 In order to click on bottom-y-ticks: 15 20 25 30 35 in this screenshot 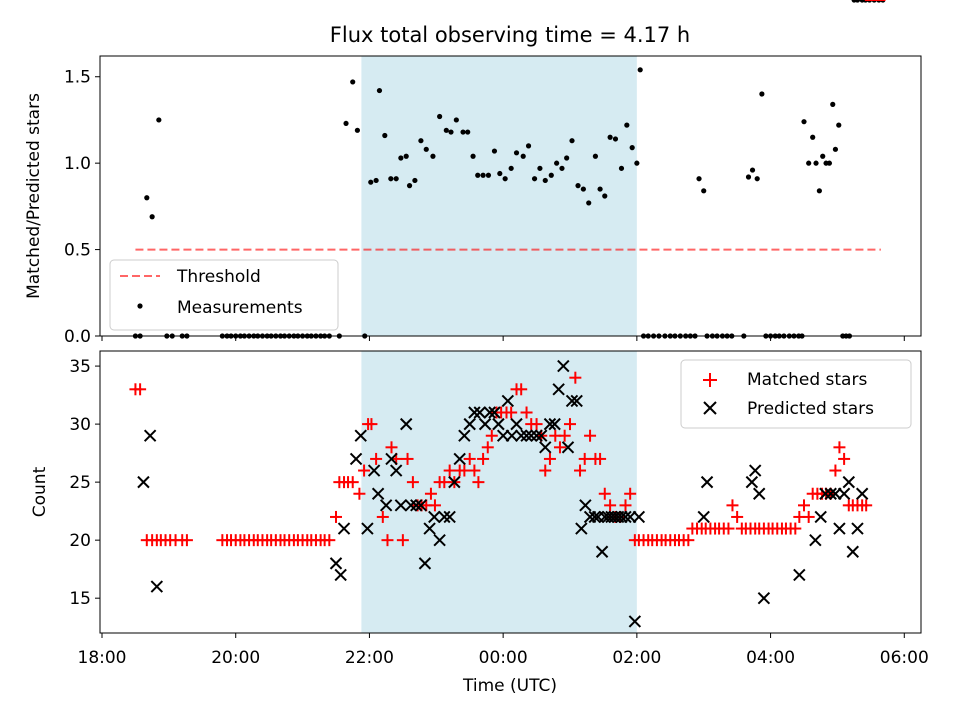, I will do `click(84, 483)`.